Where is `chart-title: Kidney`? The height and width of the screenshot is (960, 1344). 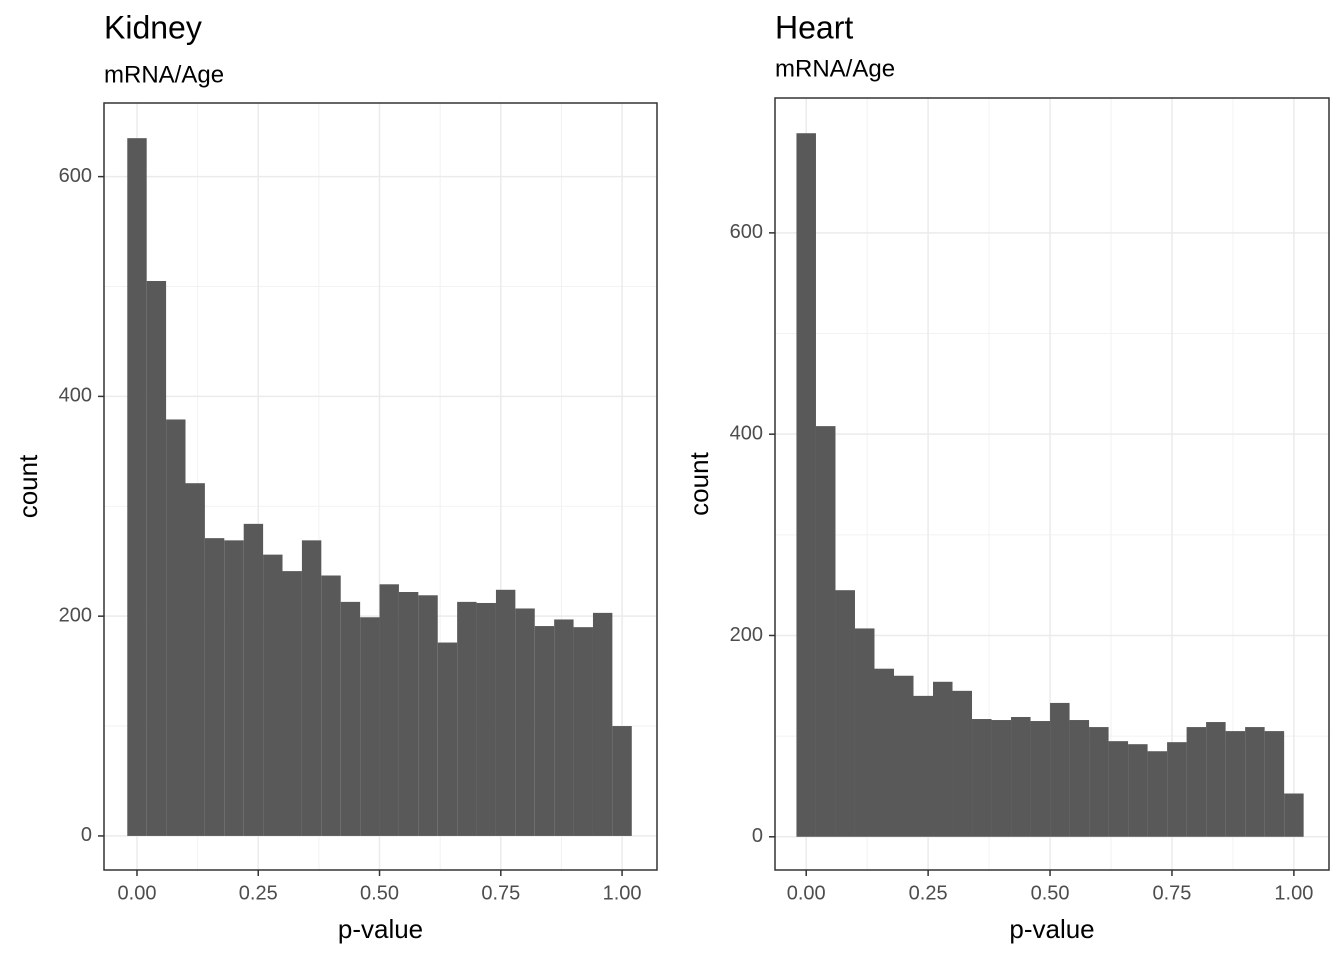
chart-title: Kidney is located at coordinates (153, 27).